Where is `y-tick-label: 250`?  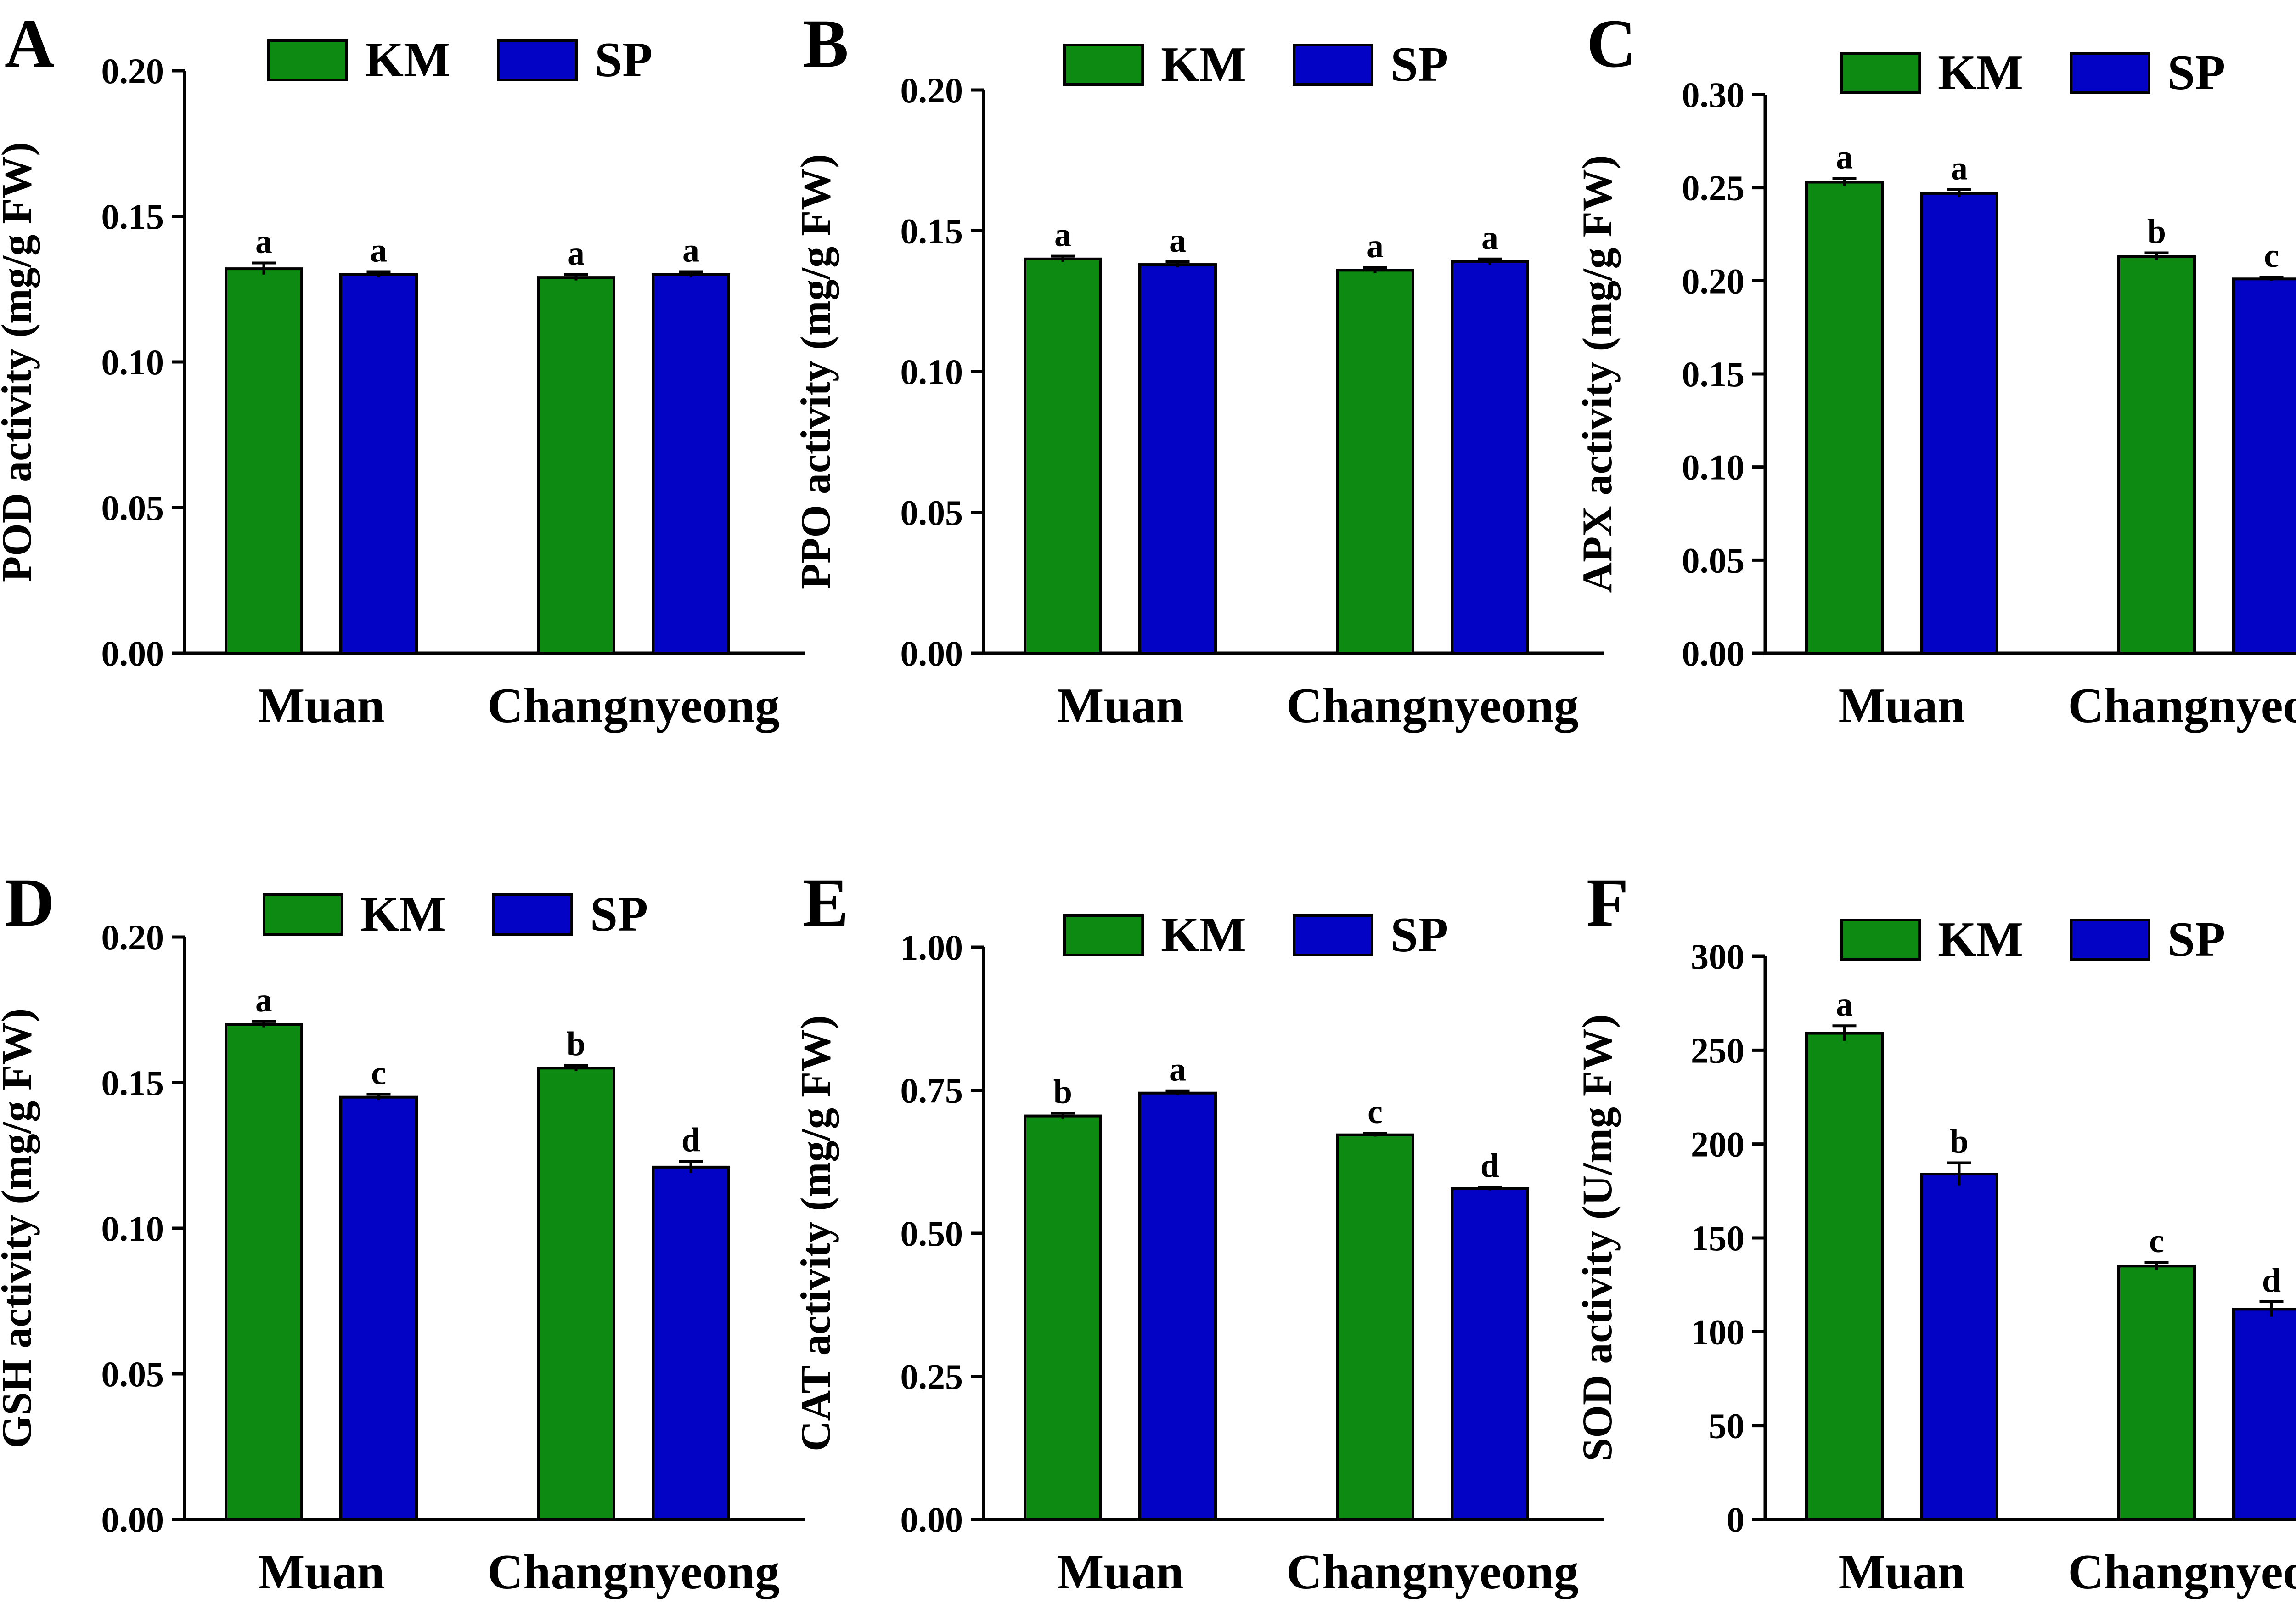 y-tick-label: 250 is located at coordinates (1718, 1050).